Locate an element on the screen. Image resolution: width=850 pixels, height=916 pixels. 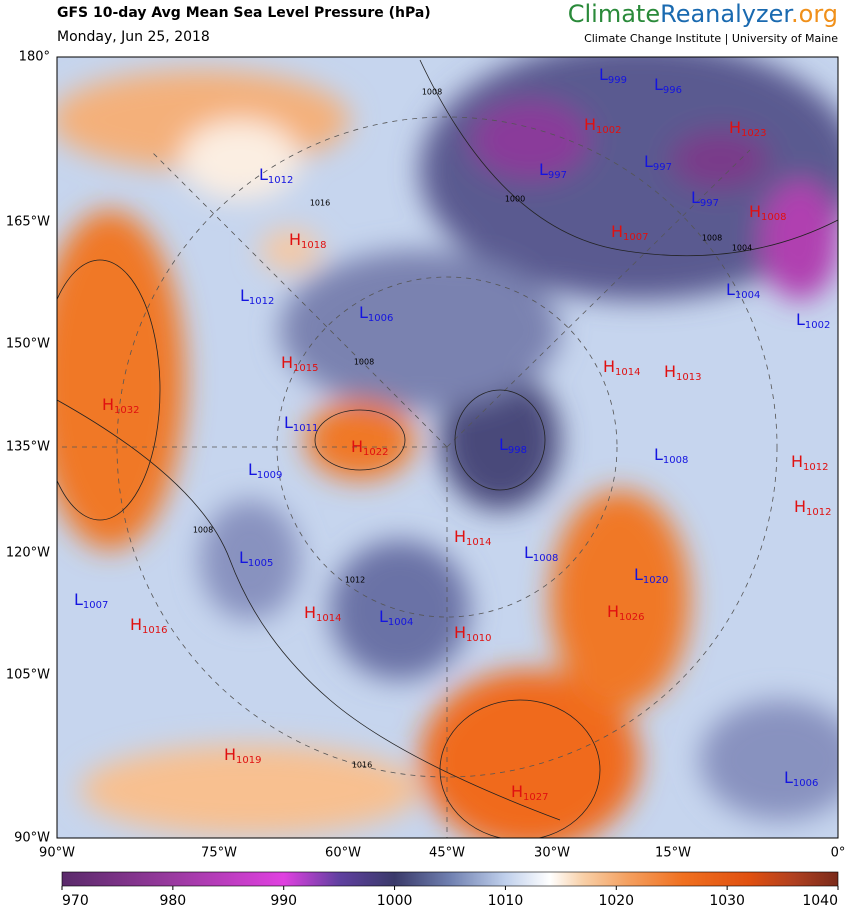
pressure-center: H1023 is located at coordinates (747, 129).